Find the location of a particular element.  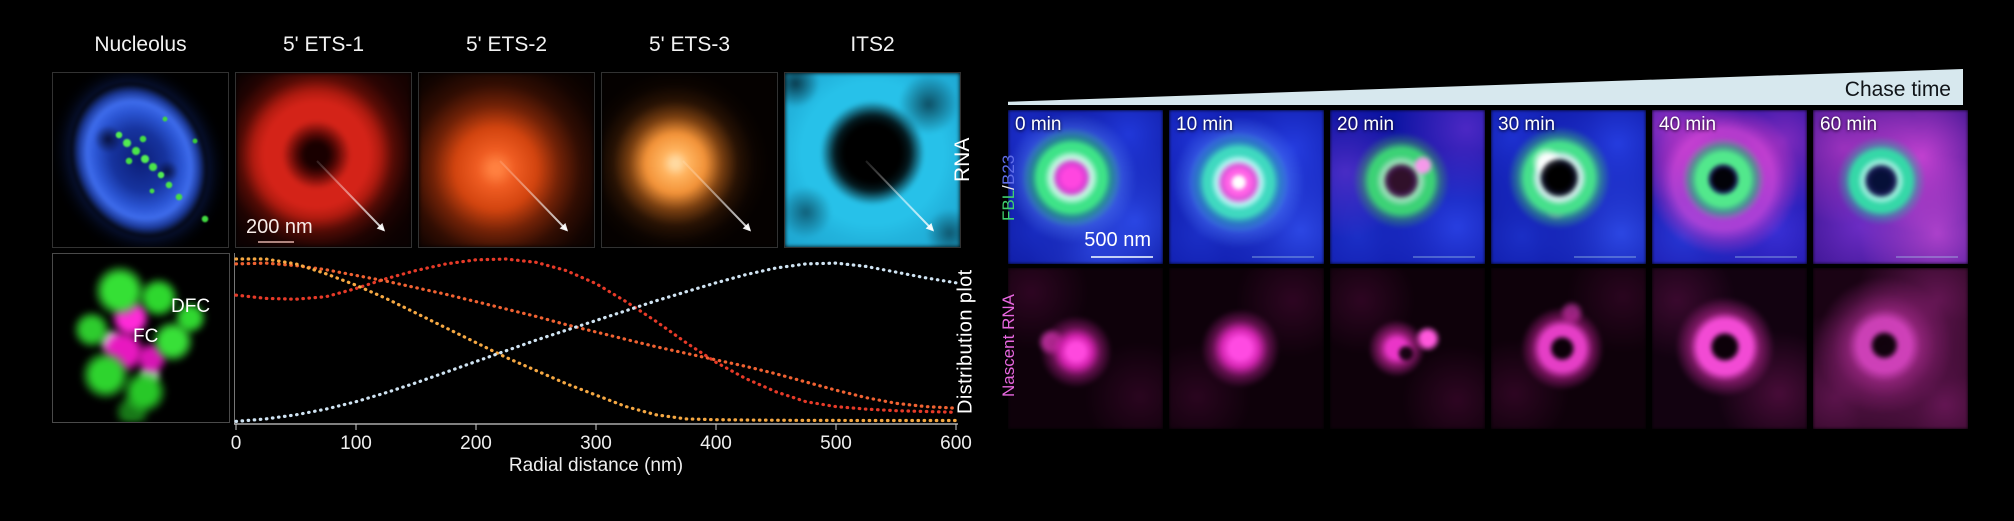

ets1-image-panel: 200 nm is located at coordinates (323, 160).